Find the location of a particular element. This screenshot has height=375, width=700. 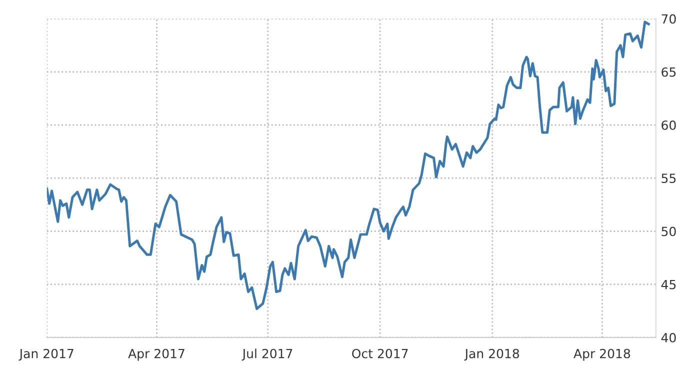

y-tick-label: 55 is located at coordinates (669, 179).